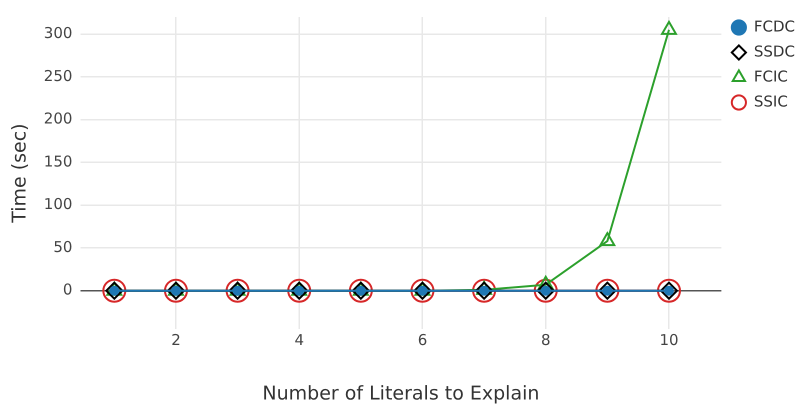 Image resolution: width=810 pixels, height=415 pixels. What do you see at coordinates (58, 204) in the screenshot?
I see `y-tick-label: 100` at bounding box center [58, 204].